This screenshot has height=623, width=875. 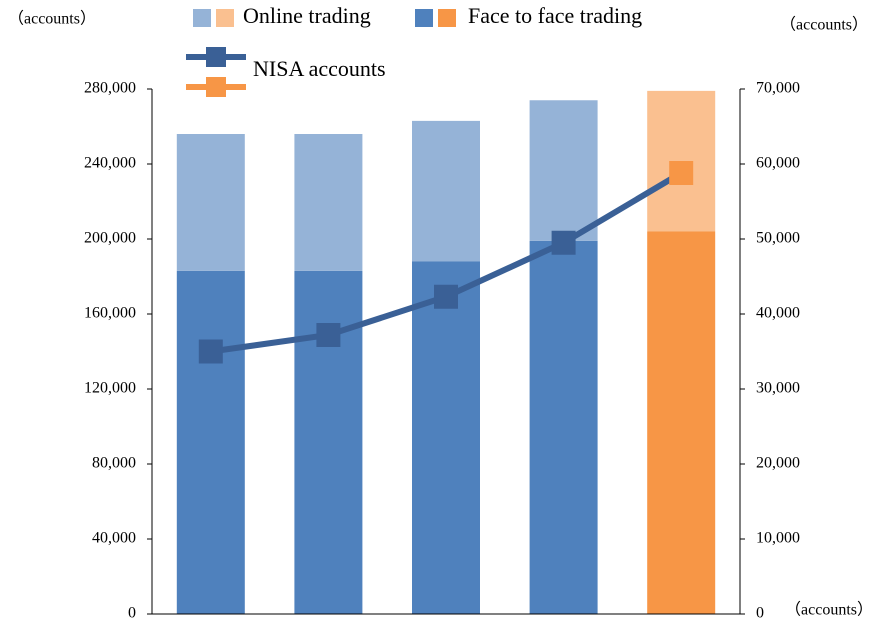 I want to click on y2-axis-label: （accounts）, so click(x=824, y=25).